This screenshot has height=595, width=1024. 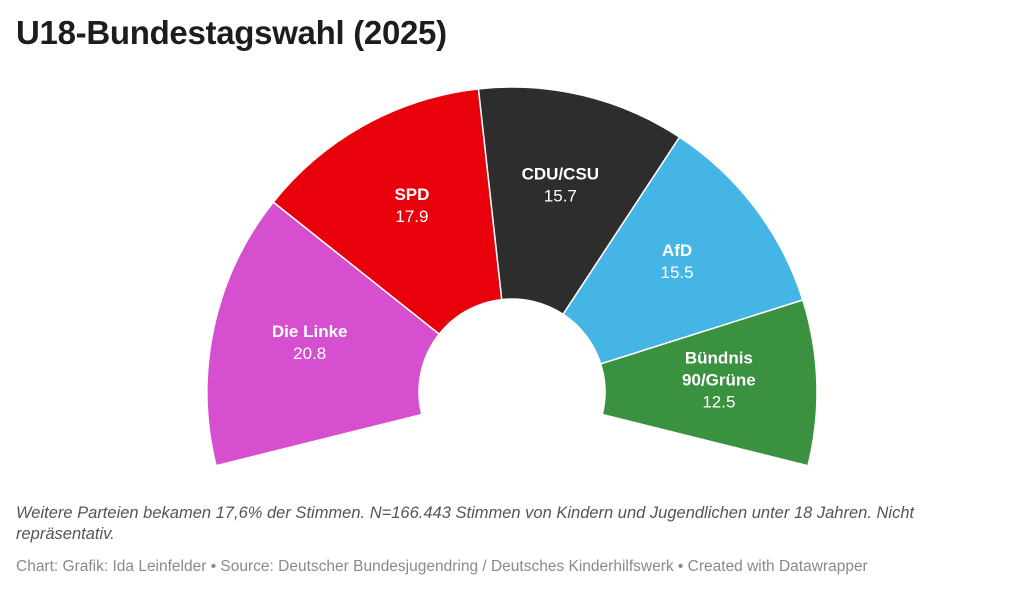 I want to click on slice-afd, so click(x=683, y=250).